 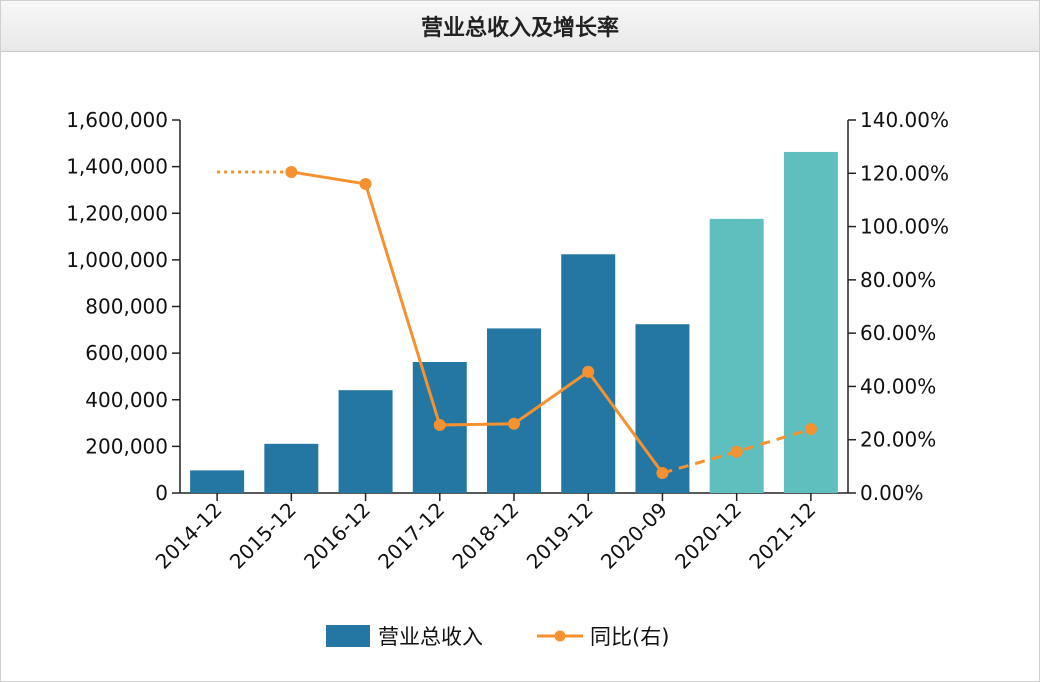 What do you see at coordinates (898, 280) in the screenshot?
I see `right-tick-label: 80.00%` at bounding box center [898, 280].